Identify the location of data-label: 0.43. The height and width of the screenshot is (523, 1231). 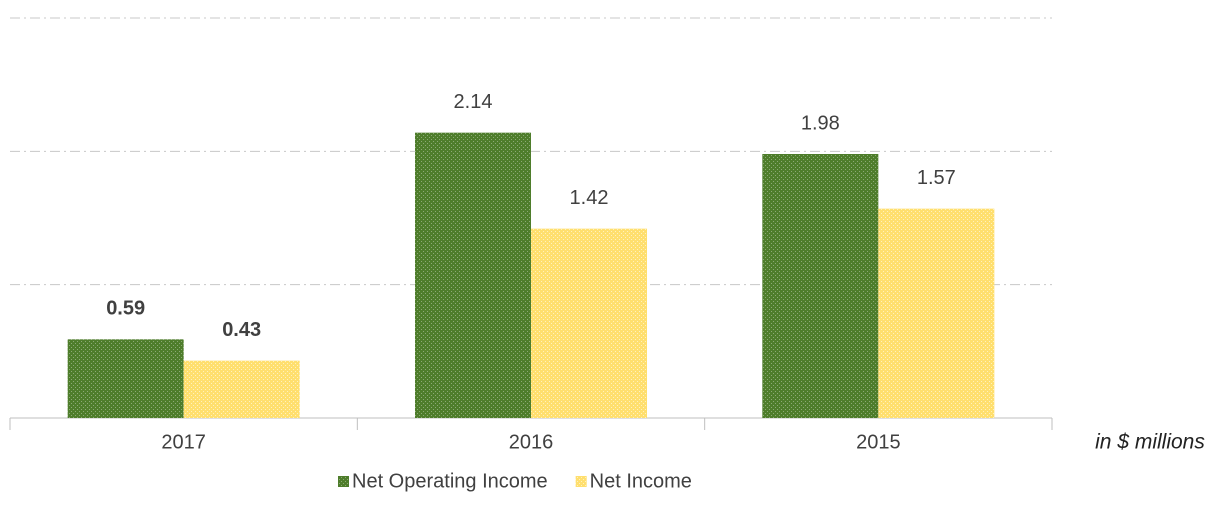
(241, 330).